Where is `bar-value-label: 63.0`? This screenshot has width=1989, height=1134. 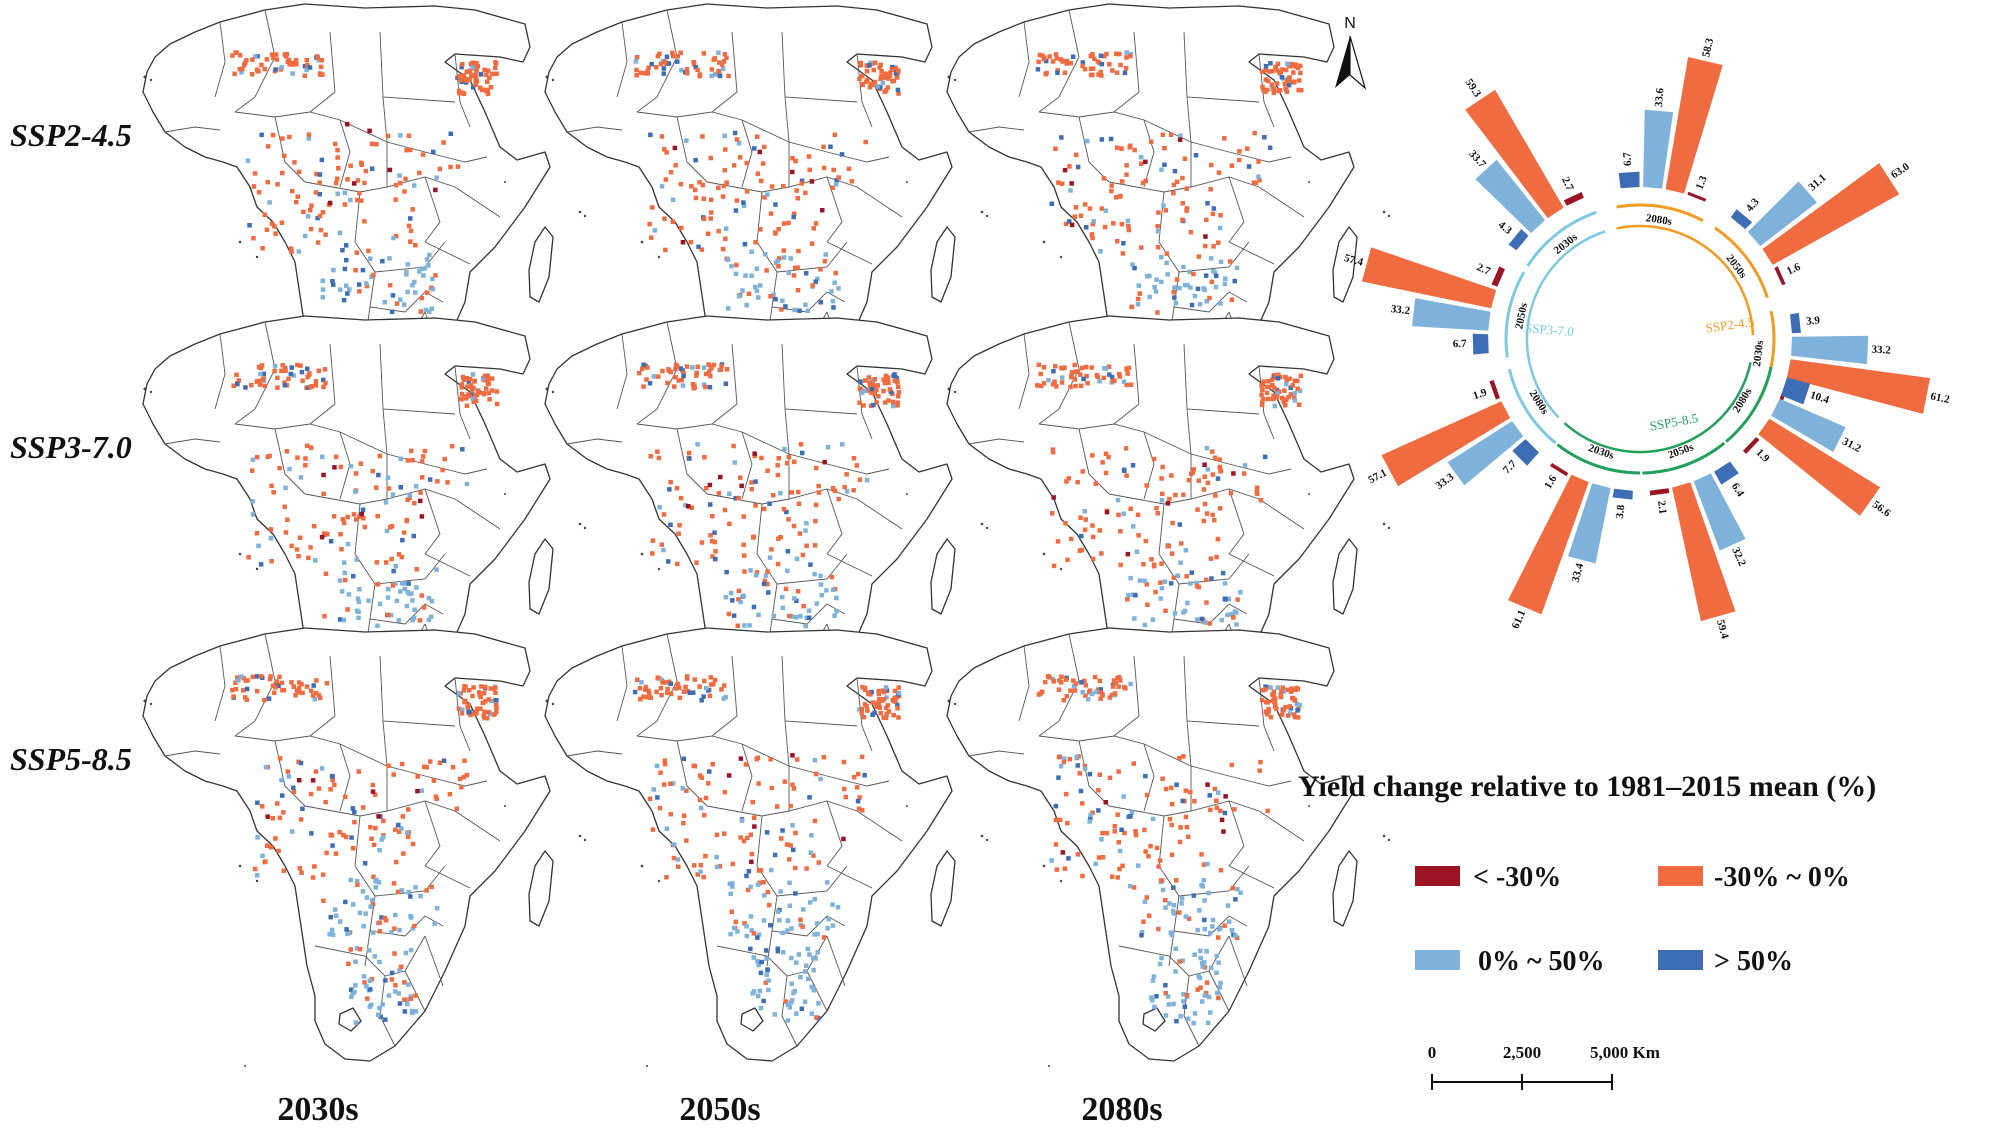 bar-value-label: 63.0 is located at coordinates (1900, 170).